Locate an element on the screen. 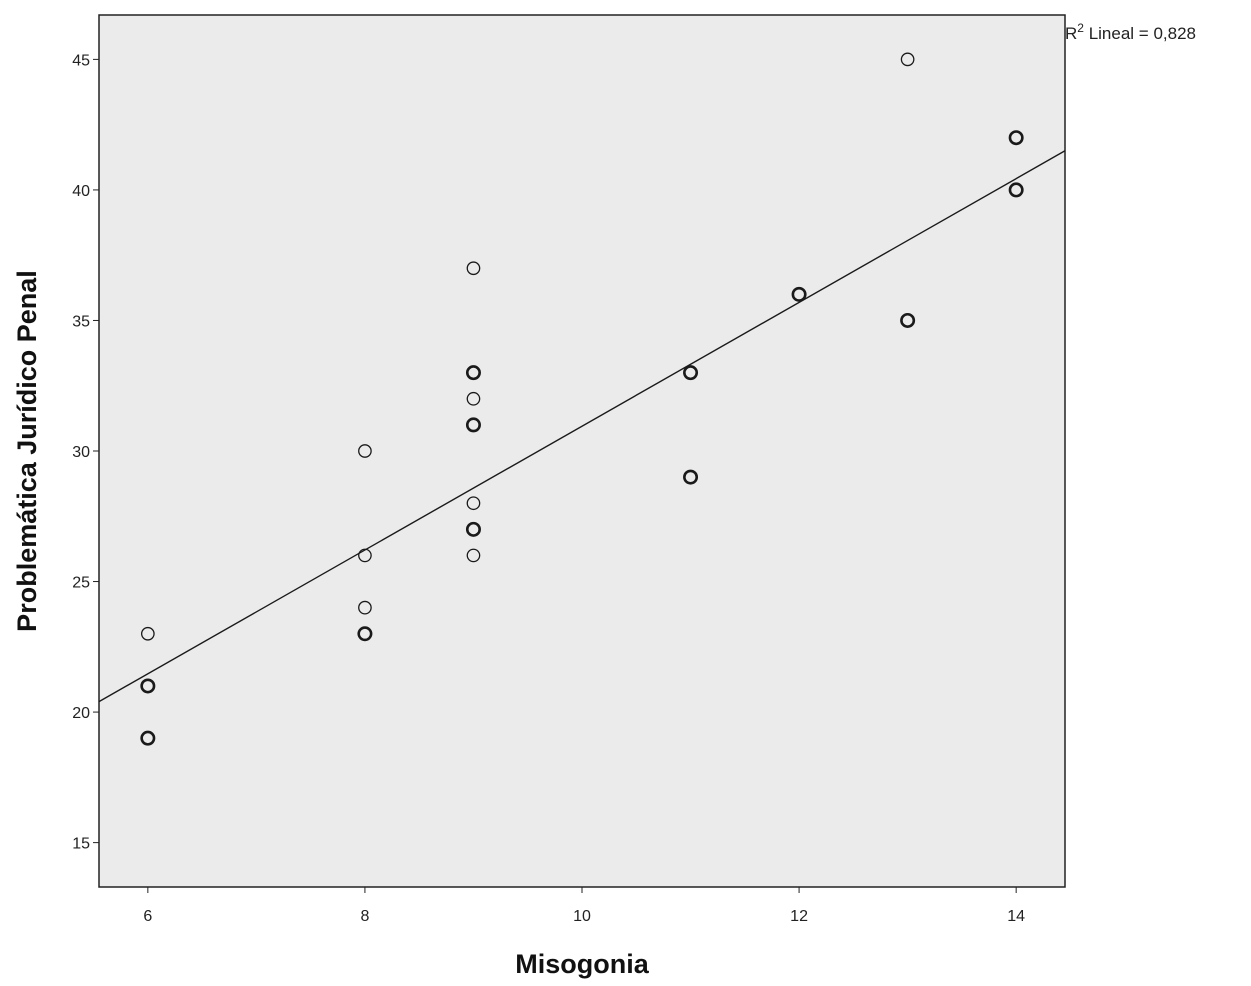  y-tick-label: 30 is located at coordinates (81, 452).